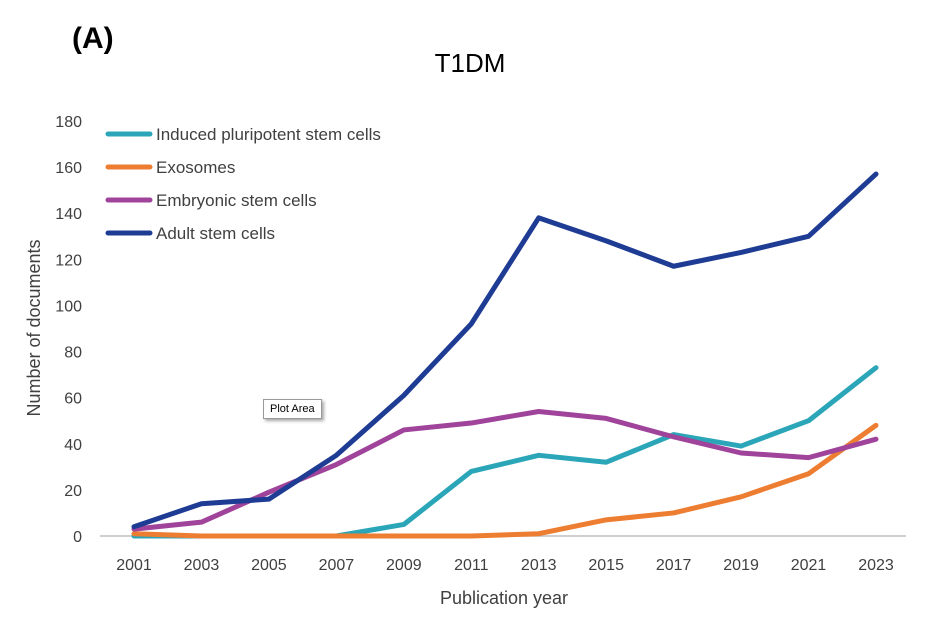 The width and height of the screenshot is (940, 621). What do you see at coordinates (268, 134) in the screenshot?
I see `legend-entry: Induced pluripotent stem cells` at bounding box center [268, 134].